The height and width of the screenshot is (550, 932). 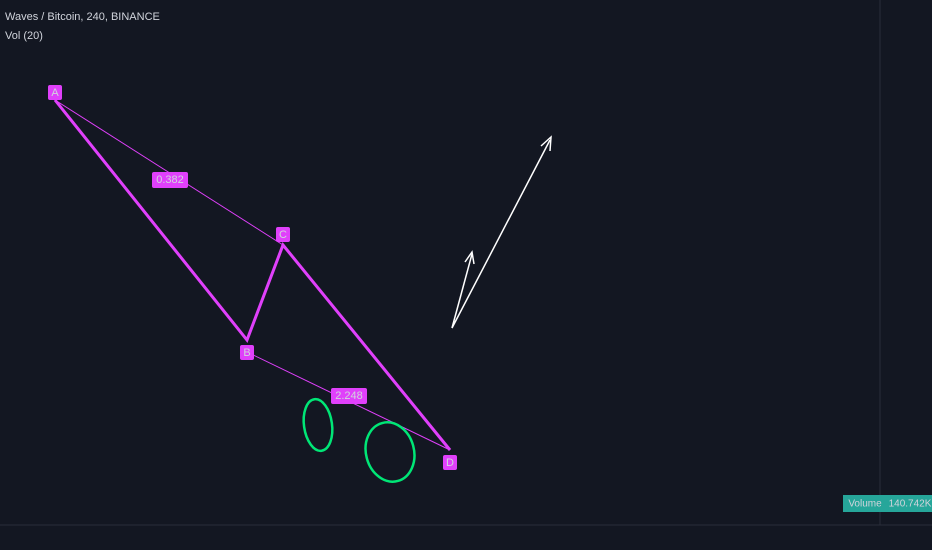 I want to click on point-b-label: B, so click(x=246, y=353).